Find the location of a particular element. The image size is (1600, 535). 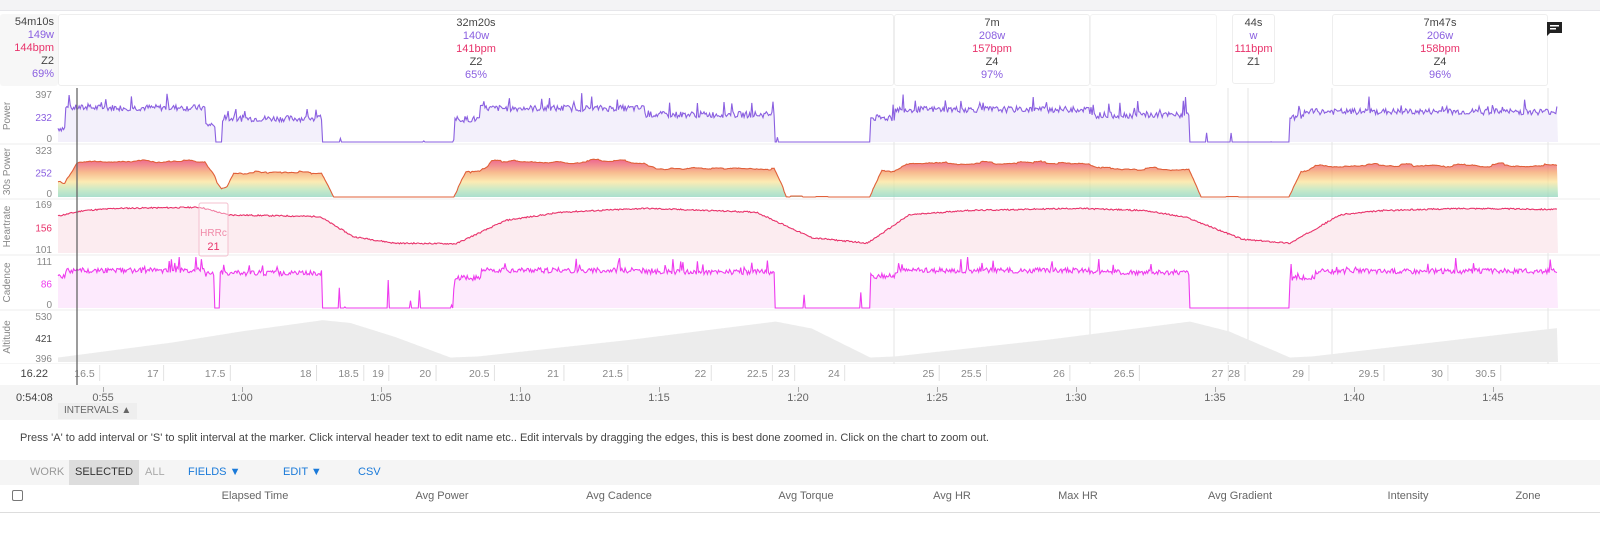

tab-all: ALL is located at coordinates (155, 472).